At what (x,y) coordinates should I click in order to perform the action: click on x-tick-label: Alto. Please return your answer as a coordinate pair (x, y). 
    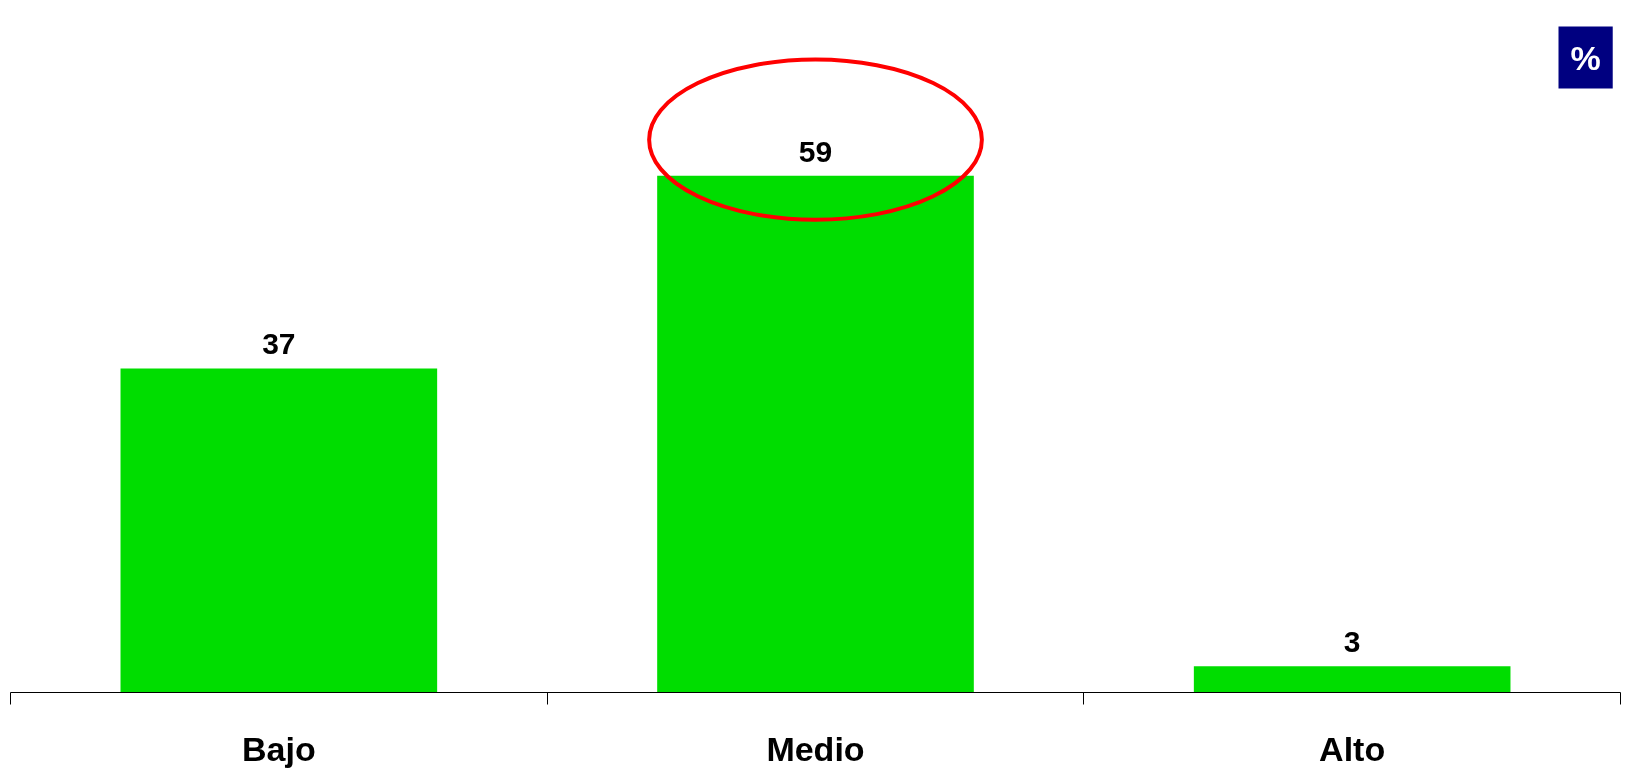
    Looking at the image, I should click on (1352, 748).